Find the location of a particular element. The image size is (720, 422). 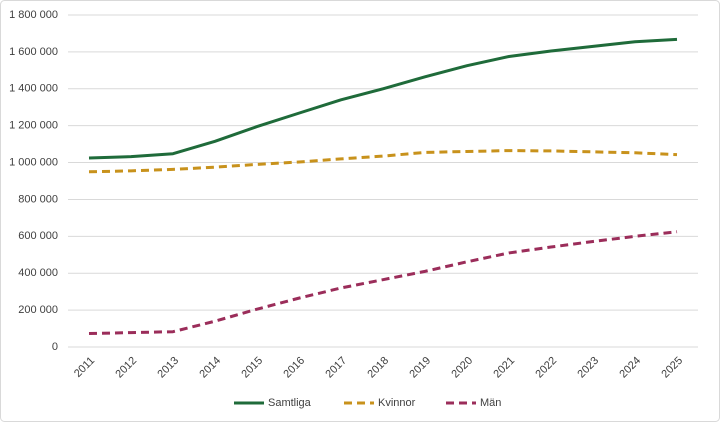

y-tick-label: 1 800 000 is located at coordinates (33, 15).